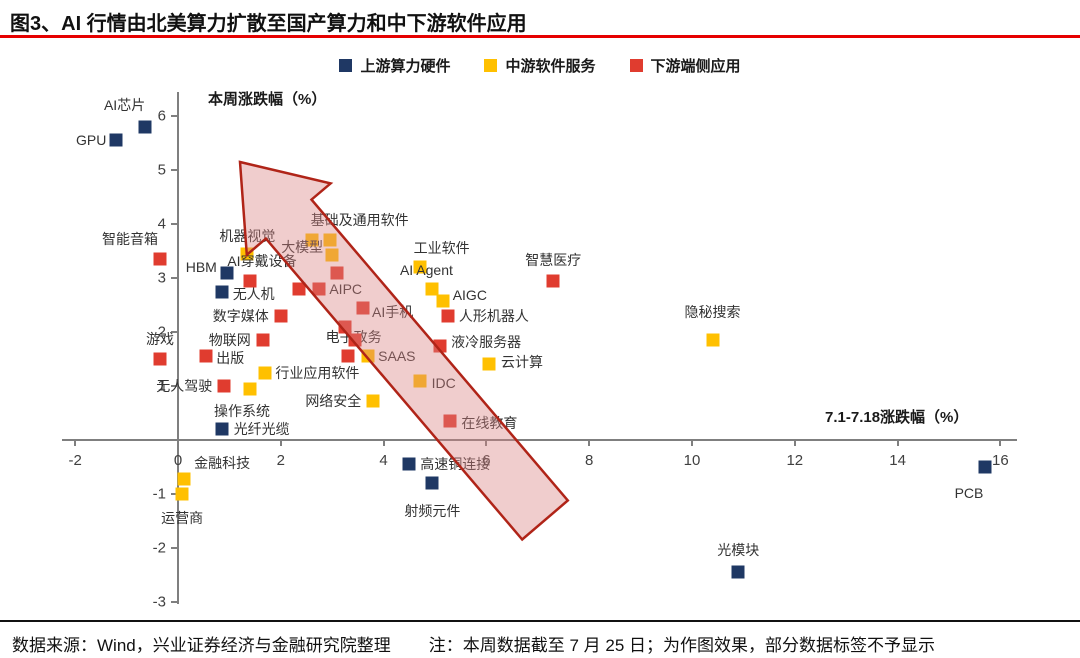  What do you see at coordinates (426, 269) in the screenshot?
I see `point-label: AI Agent` at bounding box center [426, 269].